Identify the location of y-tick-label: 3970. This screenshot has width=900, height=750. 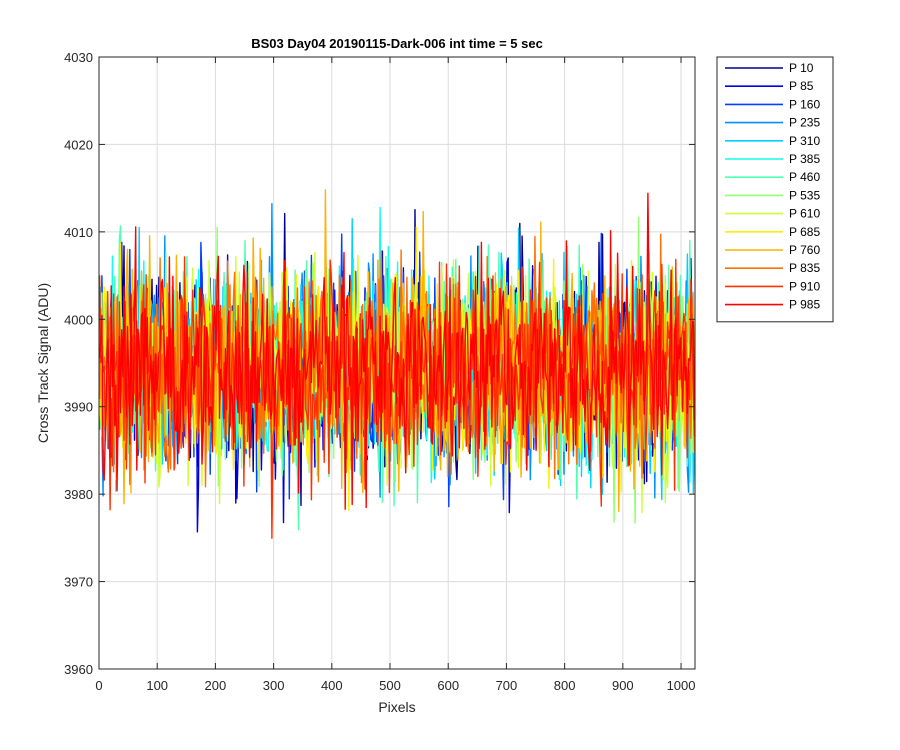
(78, 582).